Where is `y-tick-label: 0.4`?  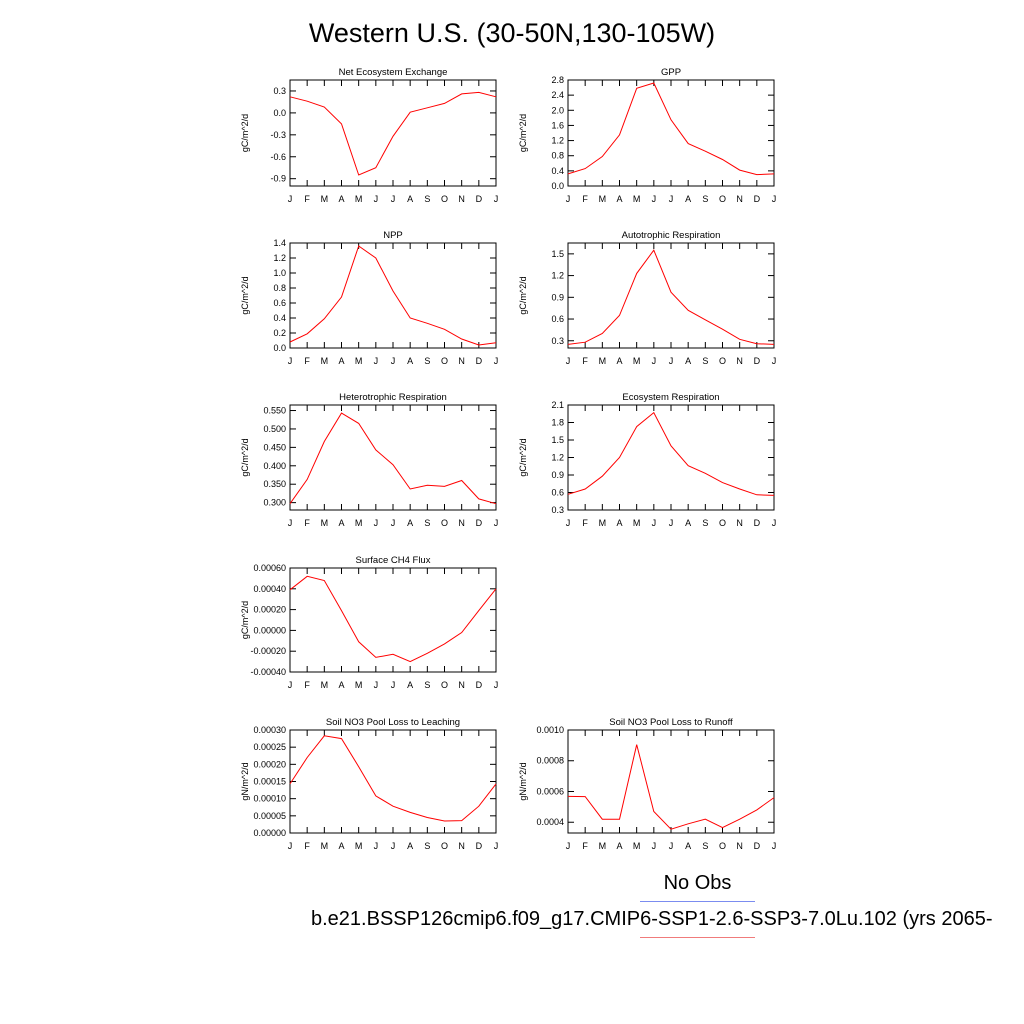 y-tick-label: 0.4 is located at coordinates (279, 318).